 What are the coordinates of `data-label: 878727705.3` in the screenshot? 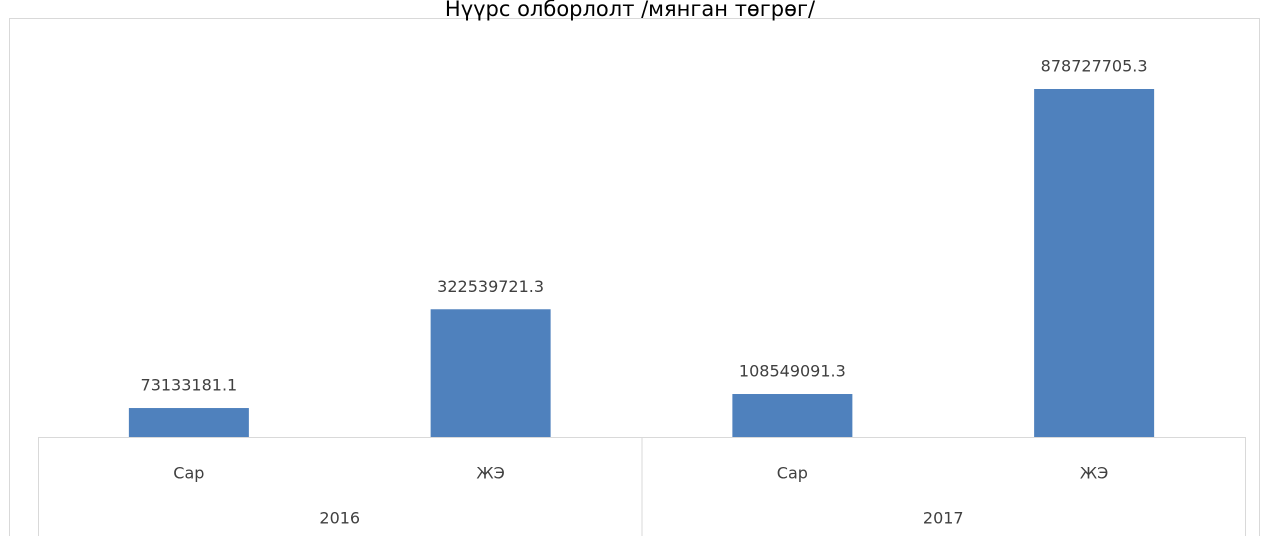 It's located at (1094, 66).